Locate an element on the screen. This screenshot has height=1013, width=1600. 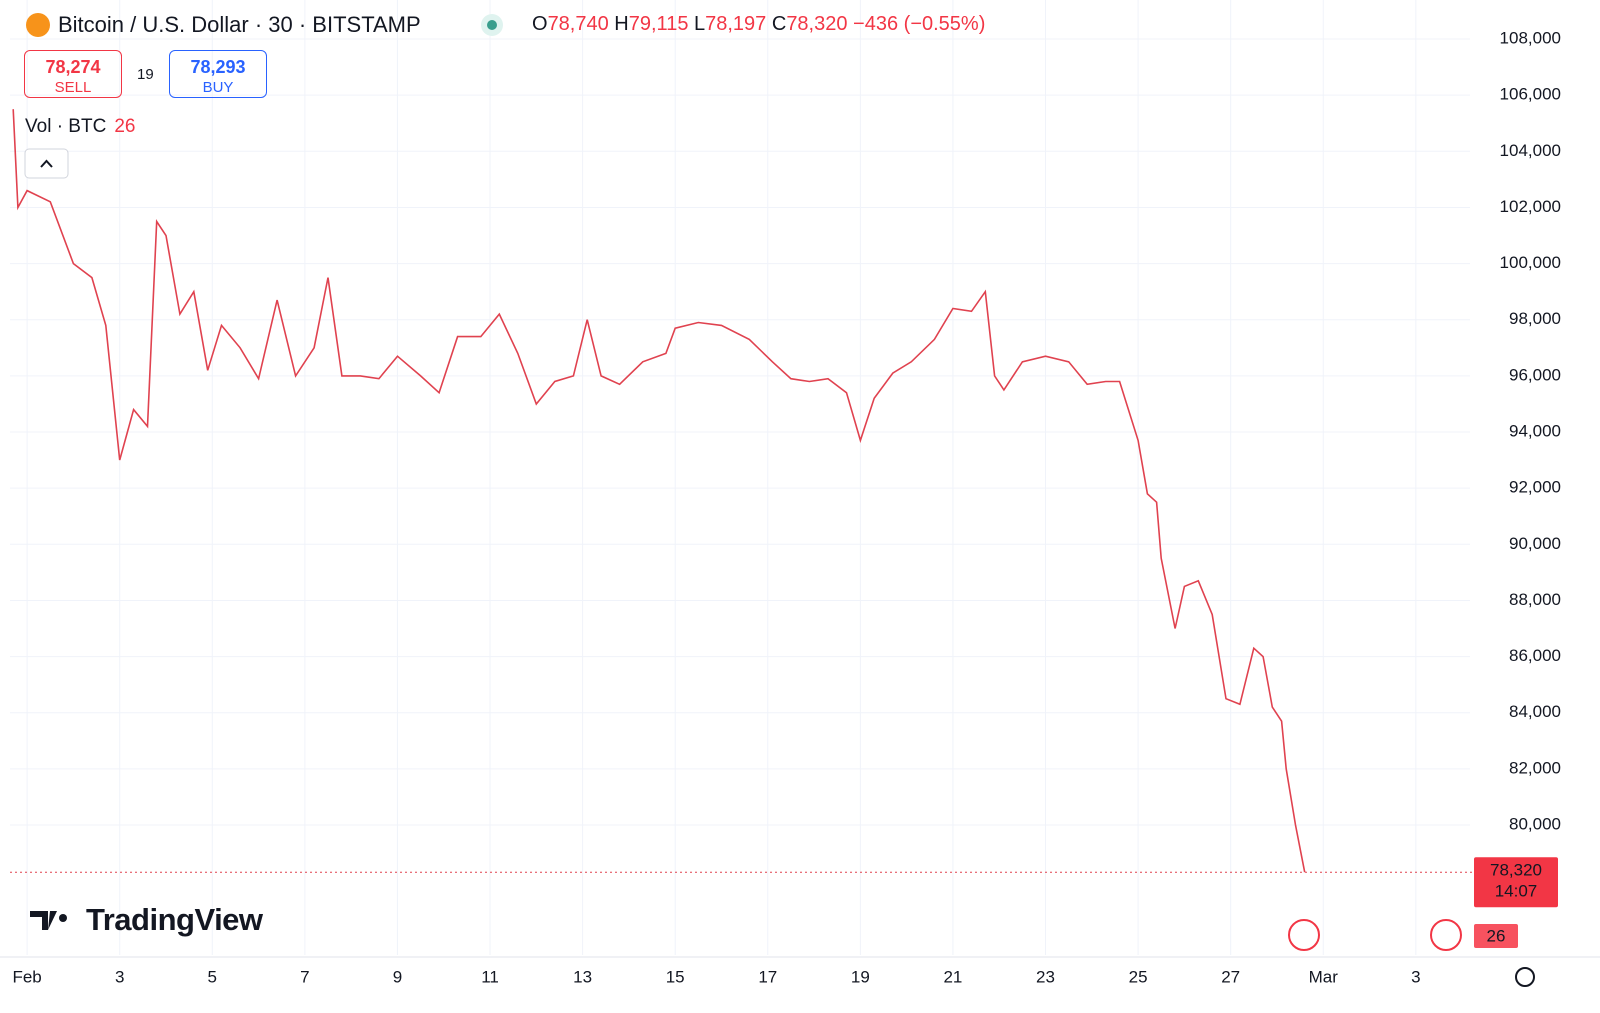
y-tick-label: 92,000 is located at coordinates (1535, 487).